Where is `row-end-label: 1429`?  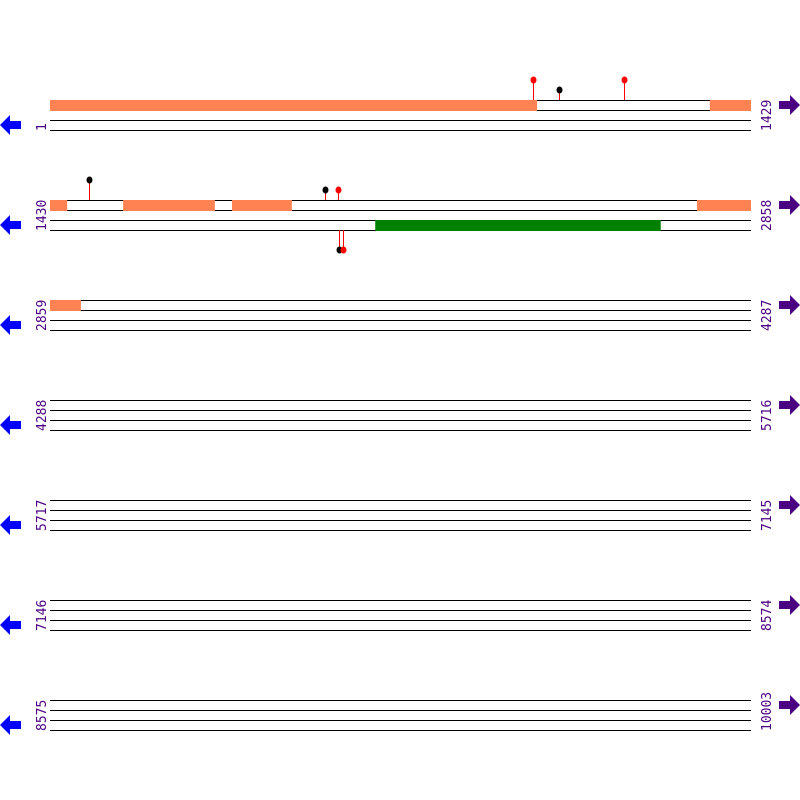
row-end-label: 1429 is located at coordinates (767, 115).